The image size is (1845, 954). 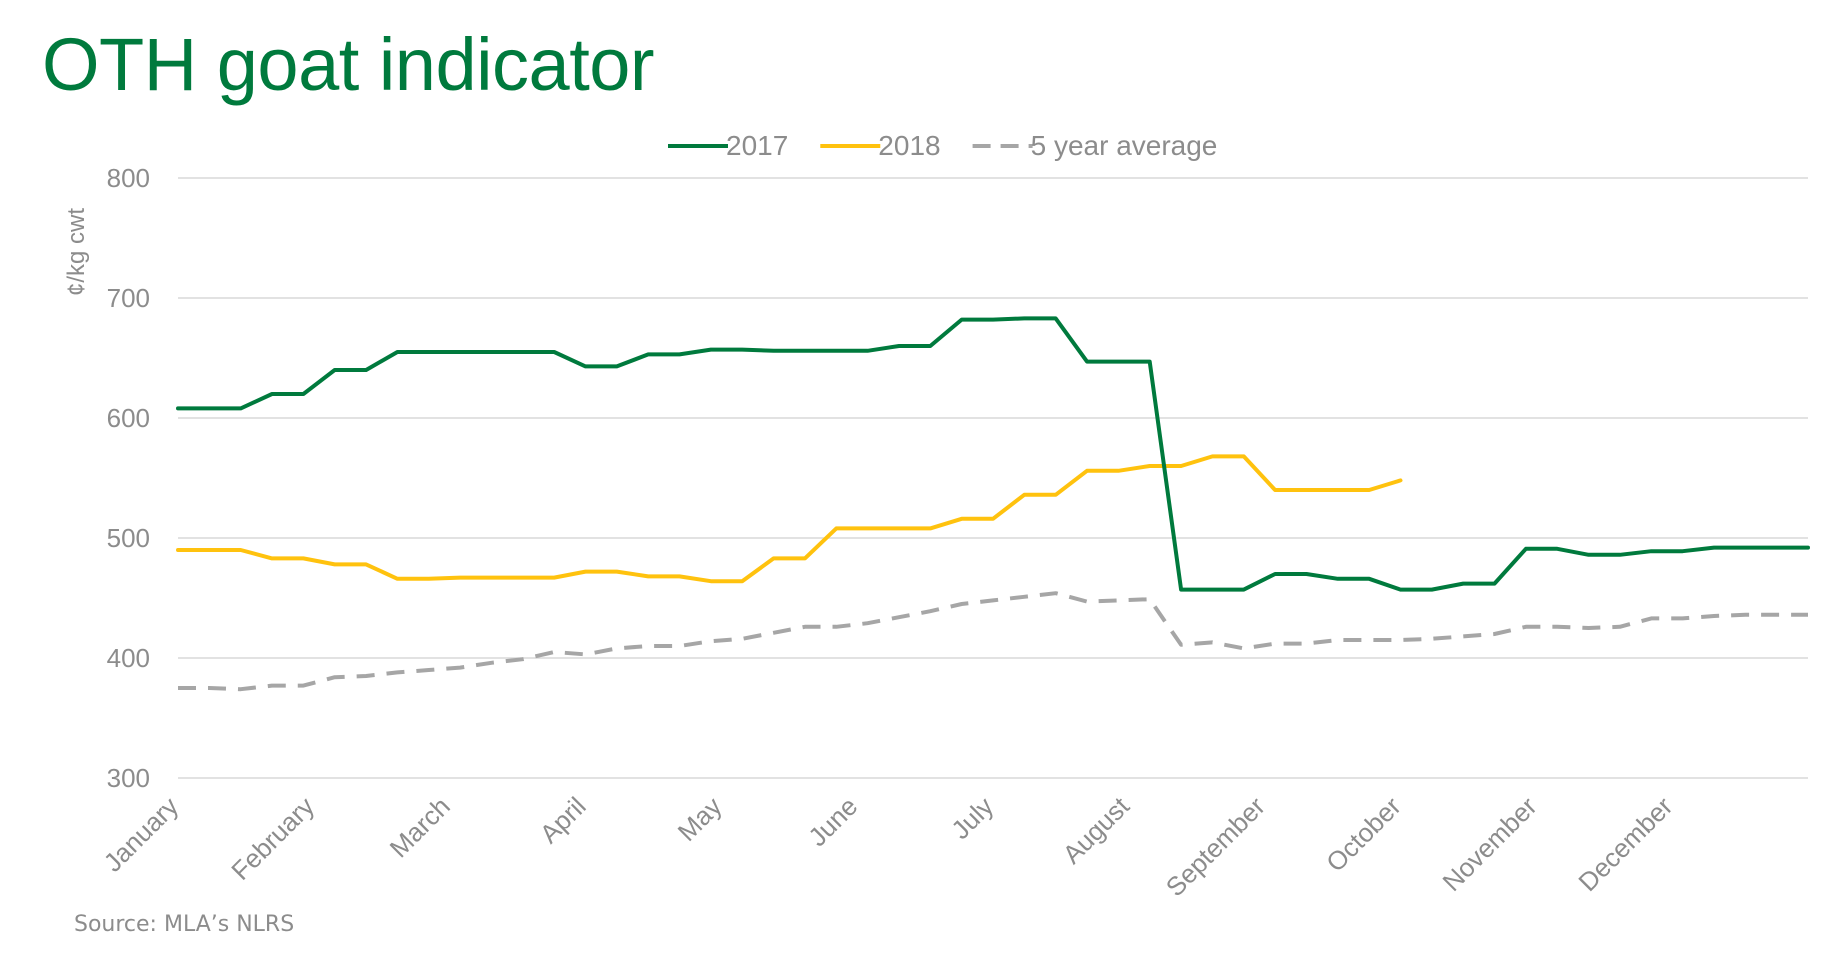 What do you see at coordinates (128, 778) in the screenshot?
I see `y-tick-label: 300` at bounding box center [128, 778].